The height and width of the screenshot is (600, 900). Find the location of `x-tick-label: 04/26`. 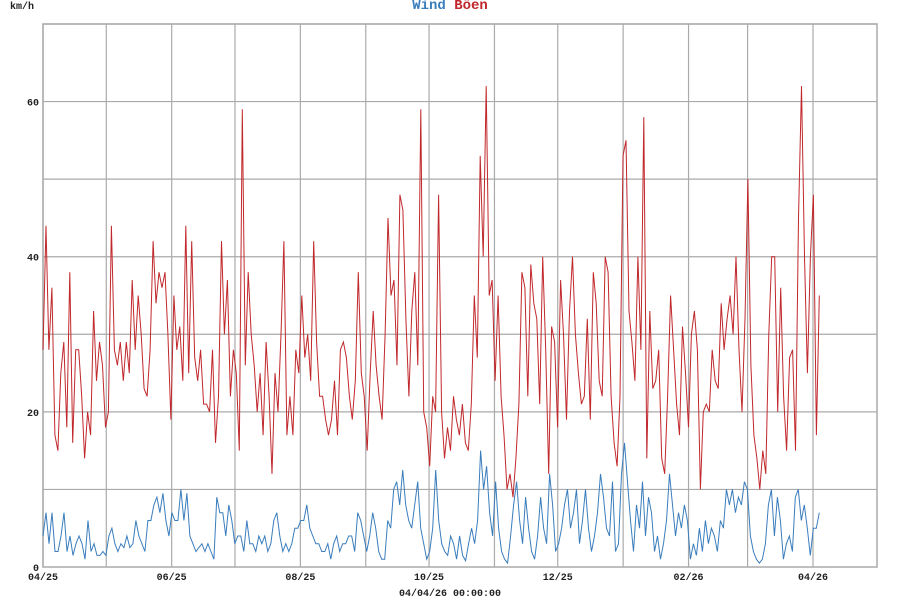

x-tick-label: 04/26 is located at coordinates (813, 578).